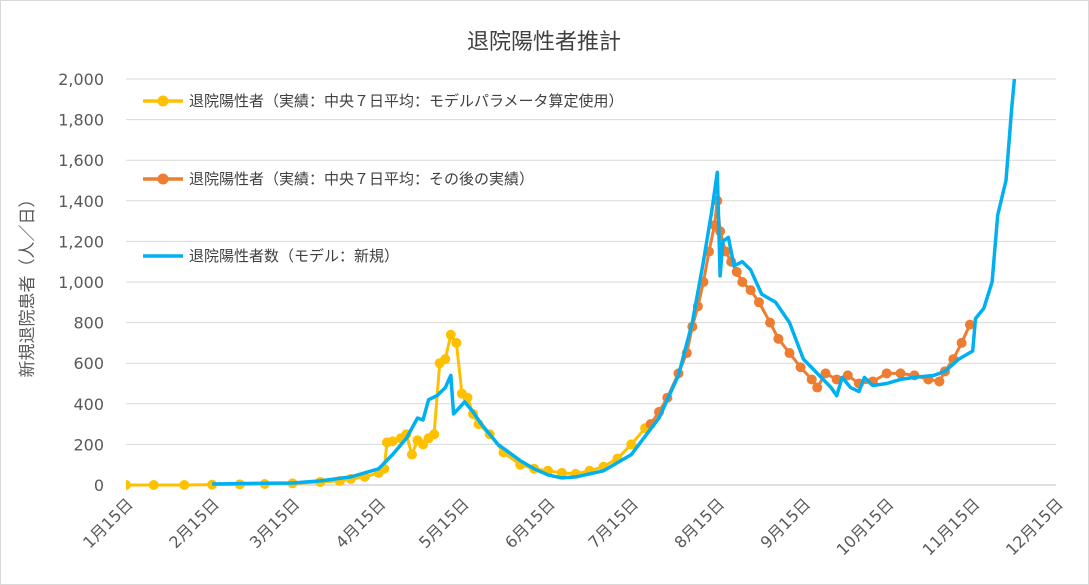 The image size is (1089, 585). I want to click on x-tick-label: 6月15日, so click(530, 523).